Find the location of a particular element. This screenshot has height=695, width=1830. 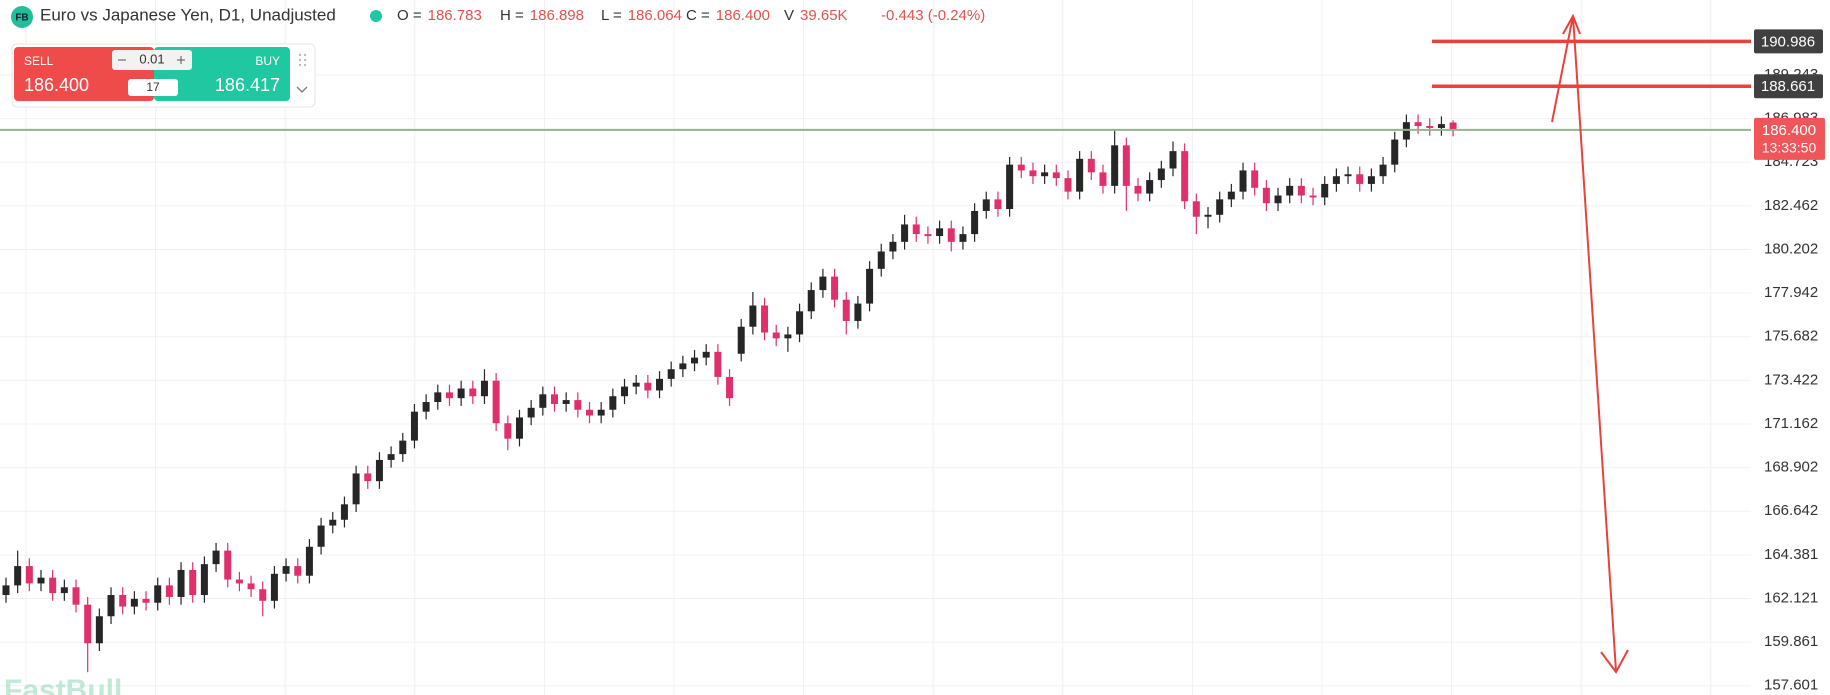

y-tick-label: 168.902 is located at coordinates (1791, 467).